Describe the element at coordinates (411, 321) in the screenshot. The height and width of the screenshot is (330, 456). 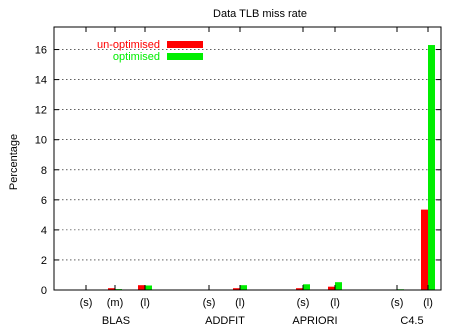
I see `x-group-label: C4.5` at that location.